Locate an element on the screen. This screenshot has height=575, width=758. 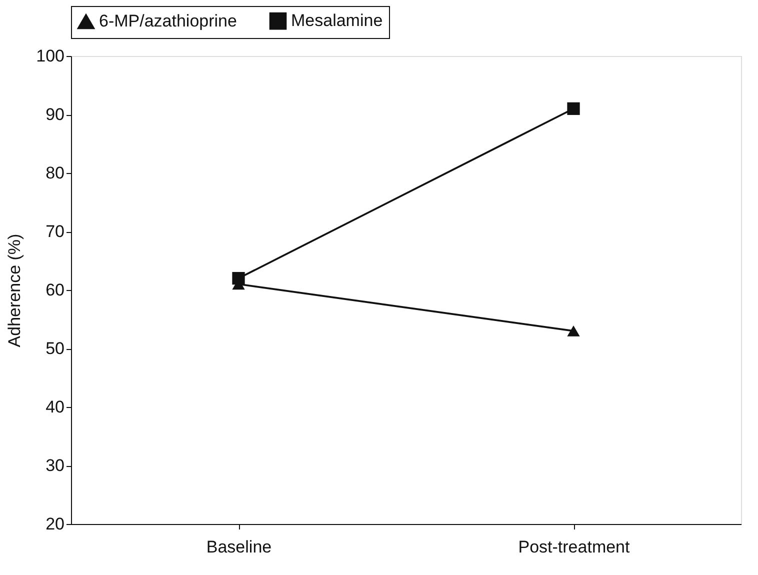
y-tick-label: 60 is located at coordinates (55, 290).